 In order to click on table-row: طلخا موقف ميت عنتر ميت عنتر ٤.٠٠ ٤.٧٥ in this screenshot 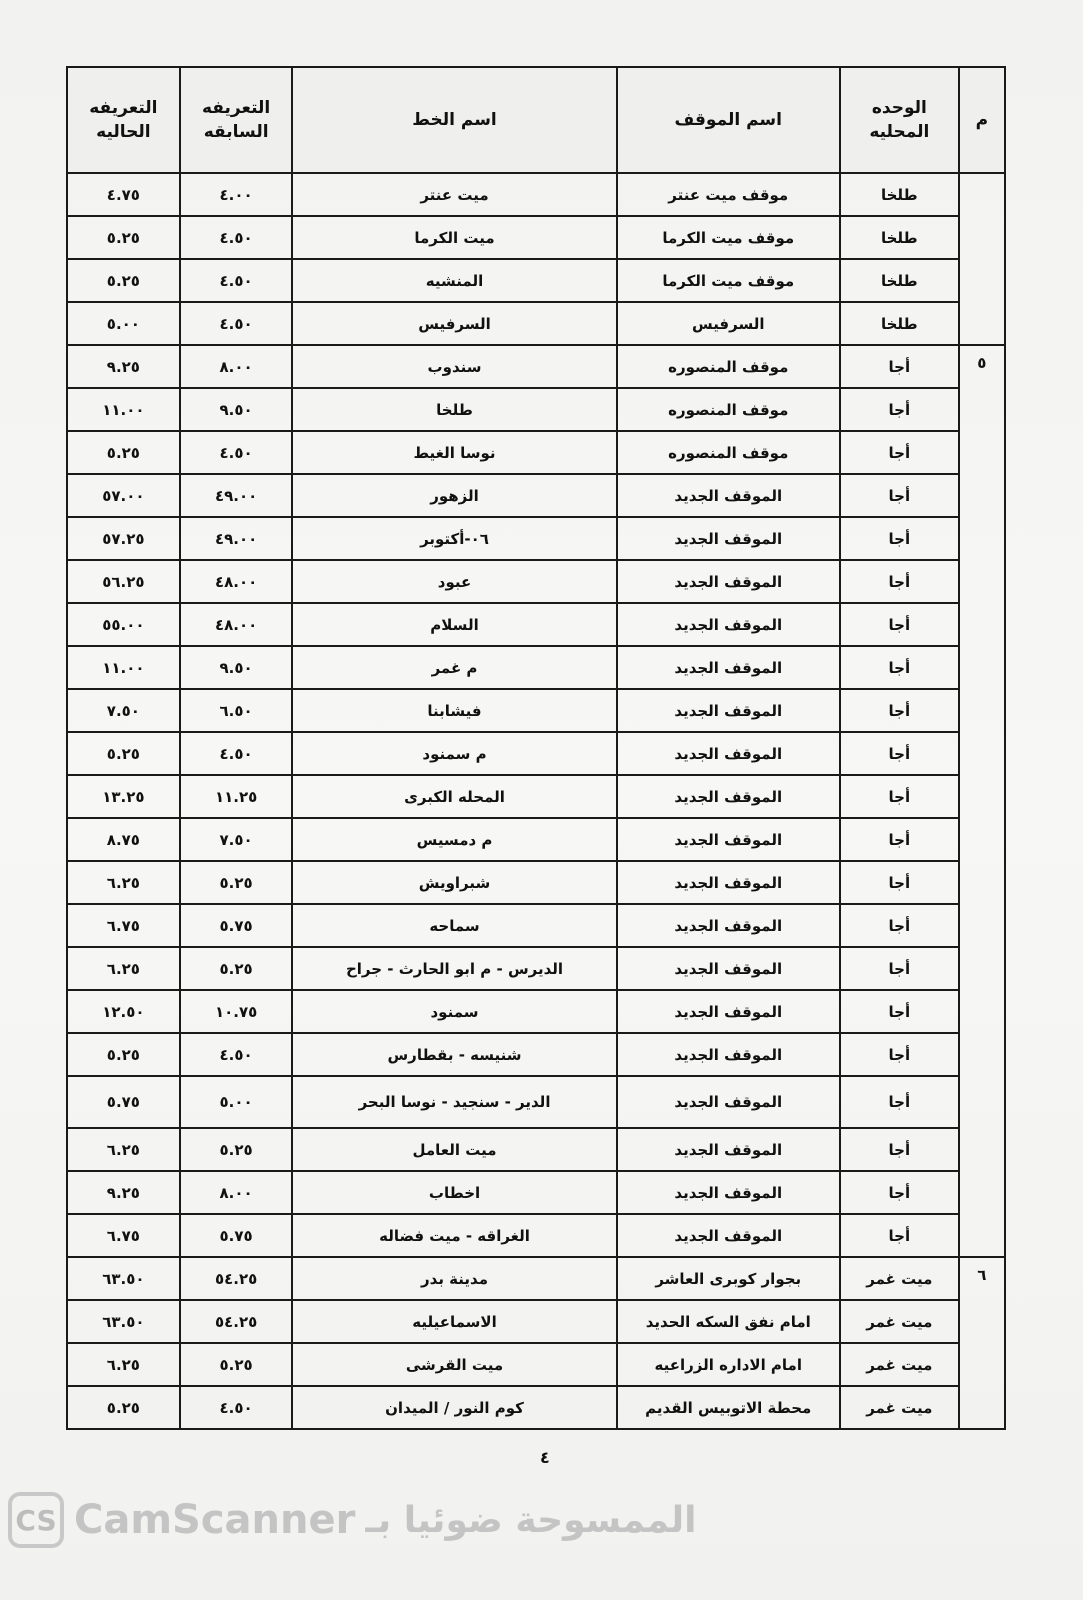, I will do `click(536, 259)`.